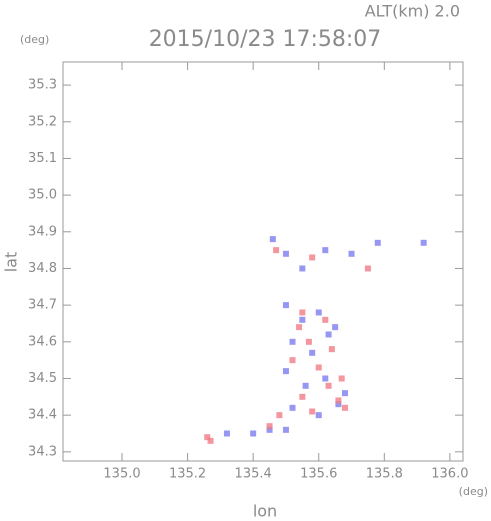  I want to click on y-tick-label: 35.2, so click(42, 121).